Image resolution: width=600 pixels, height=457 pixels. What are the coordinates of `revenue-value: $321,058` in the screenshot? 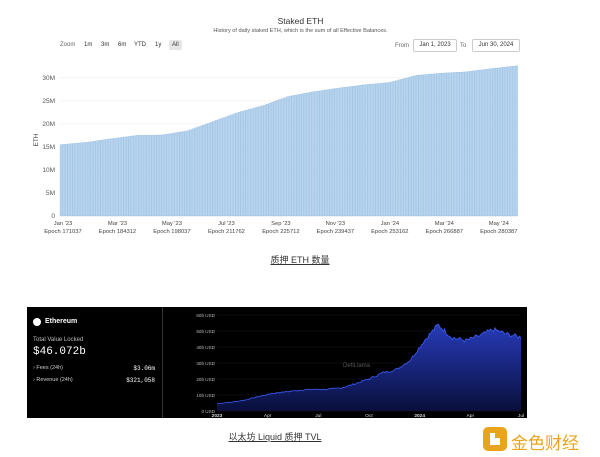 It's located at (140, 380).